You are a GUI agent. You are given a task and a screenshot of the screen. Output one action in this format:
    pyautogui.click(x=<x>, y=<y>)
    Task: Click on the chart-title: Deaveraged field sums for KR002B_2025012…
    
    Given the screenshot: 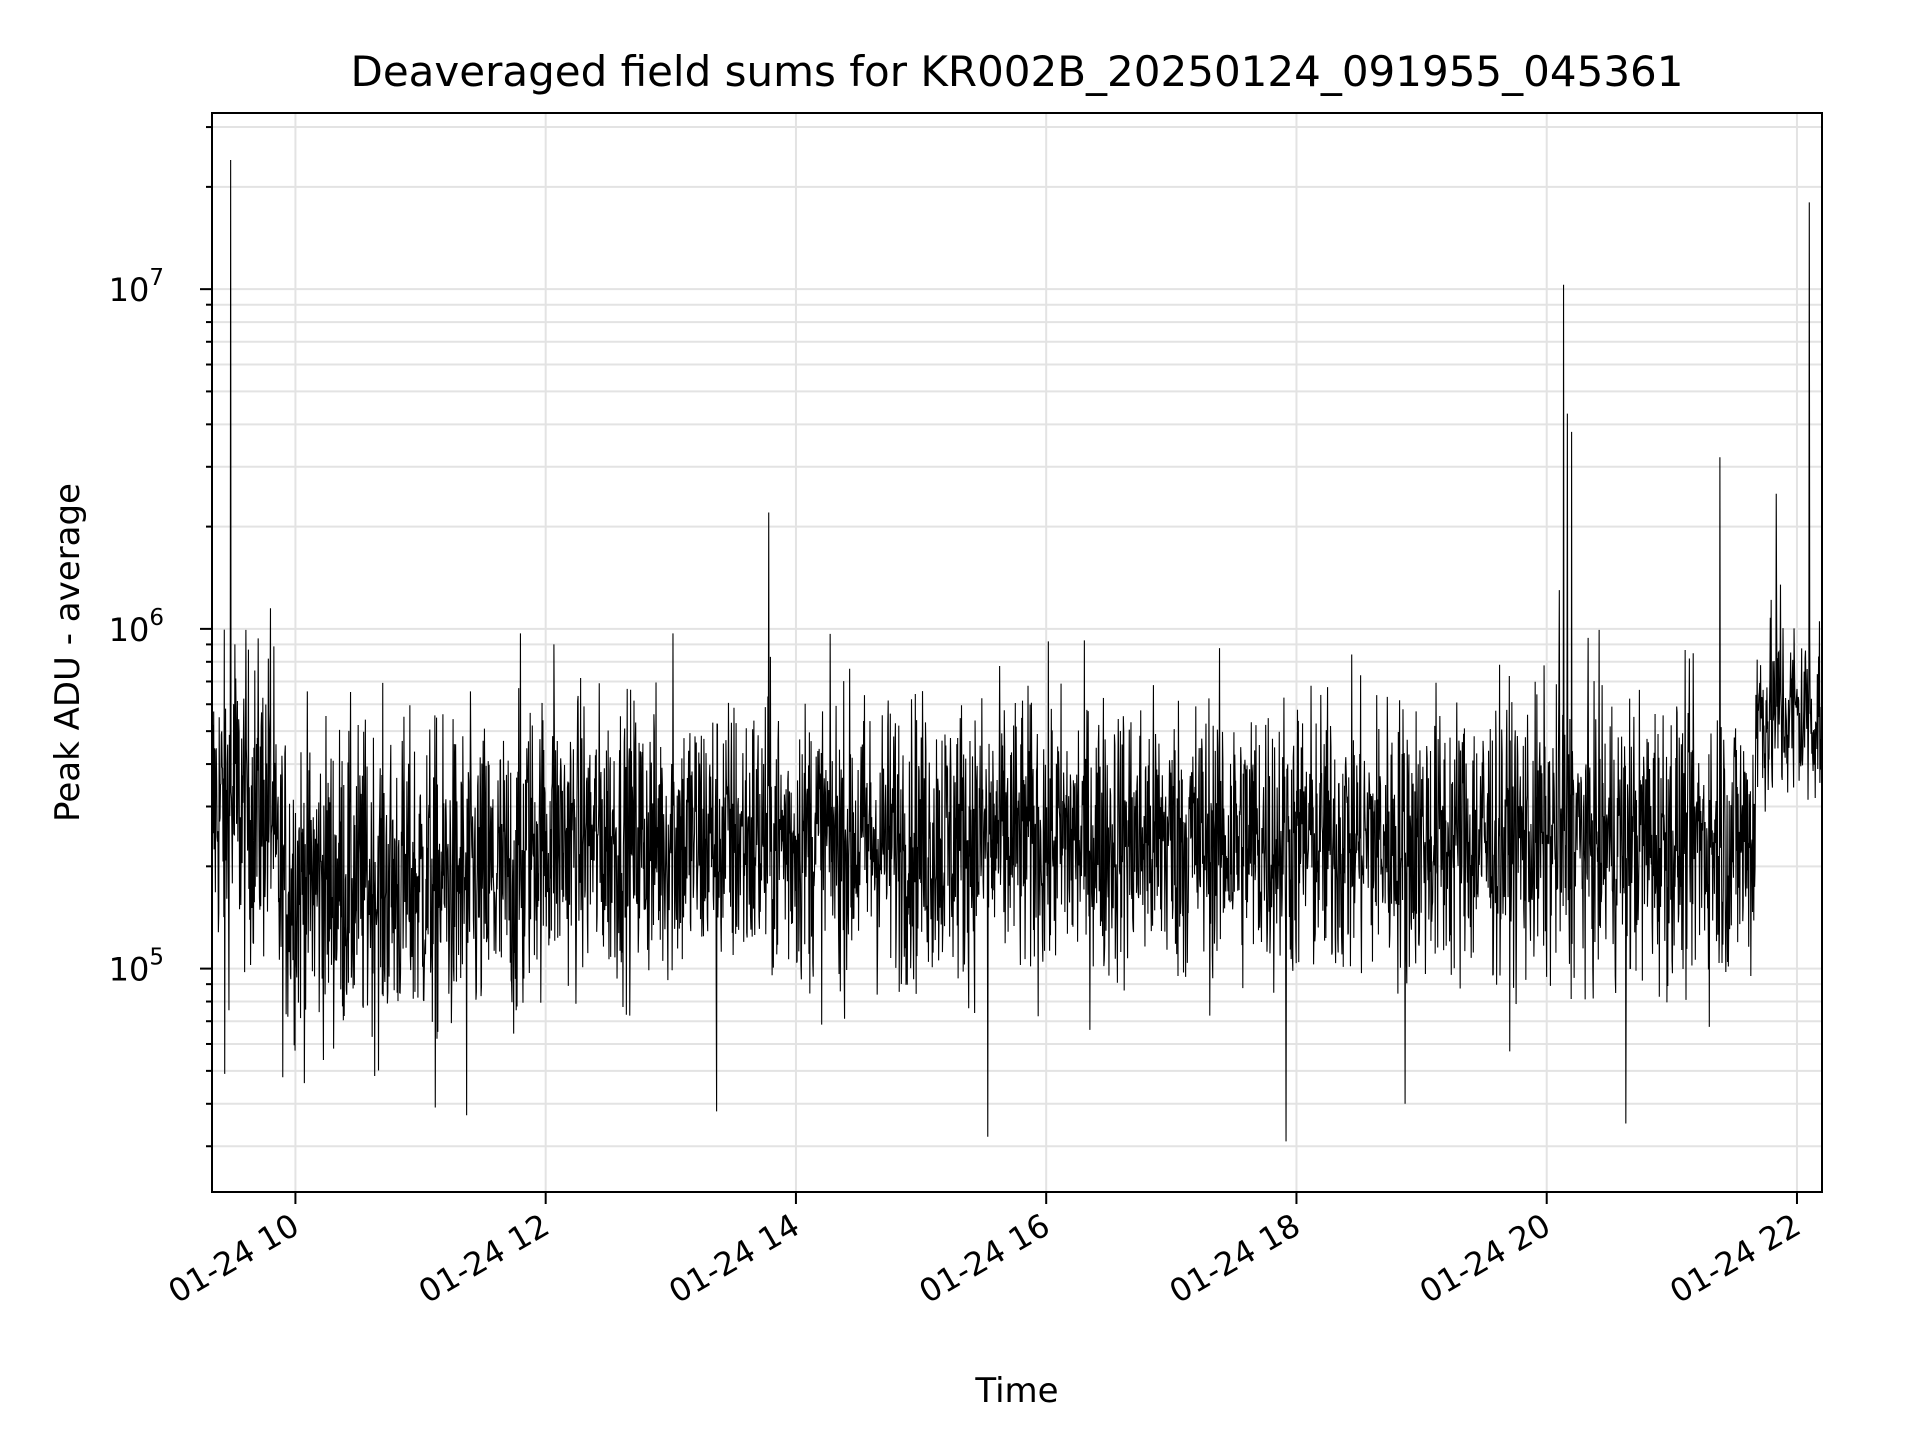 What is the action you would take?
    pyautogui.click(x=1017, y=71)
    